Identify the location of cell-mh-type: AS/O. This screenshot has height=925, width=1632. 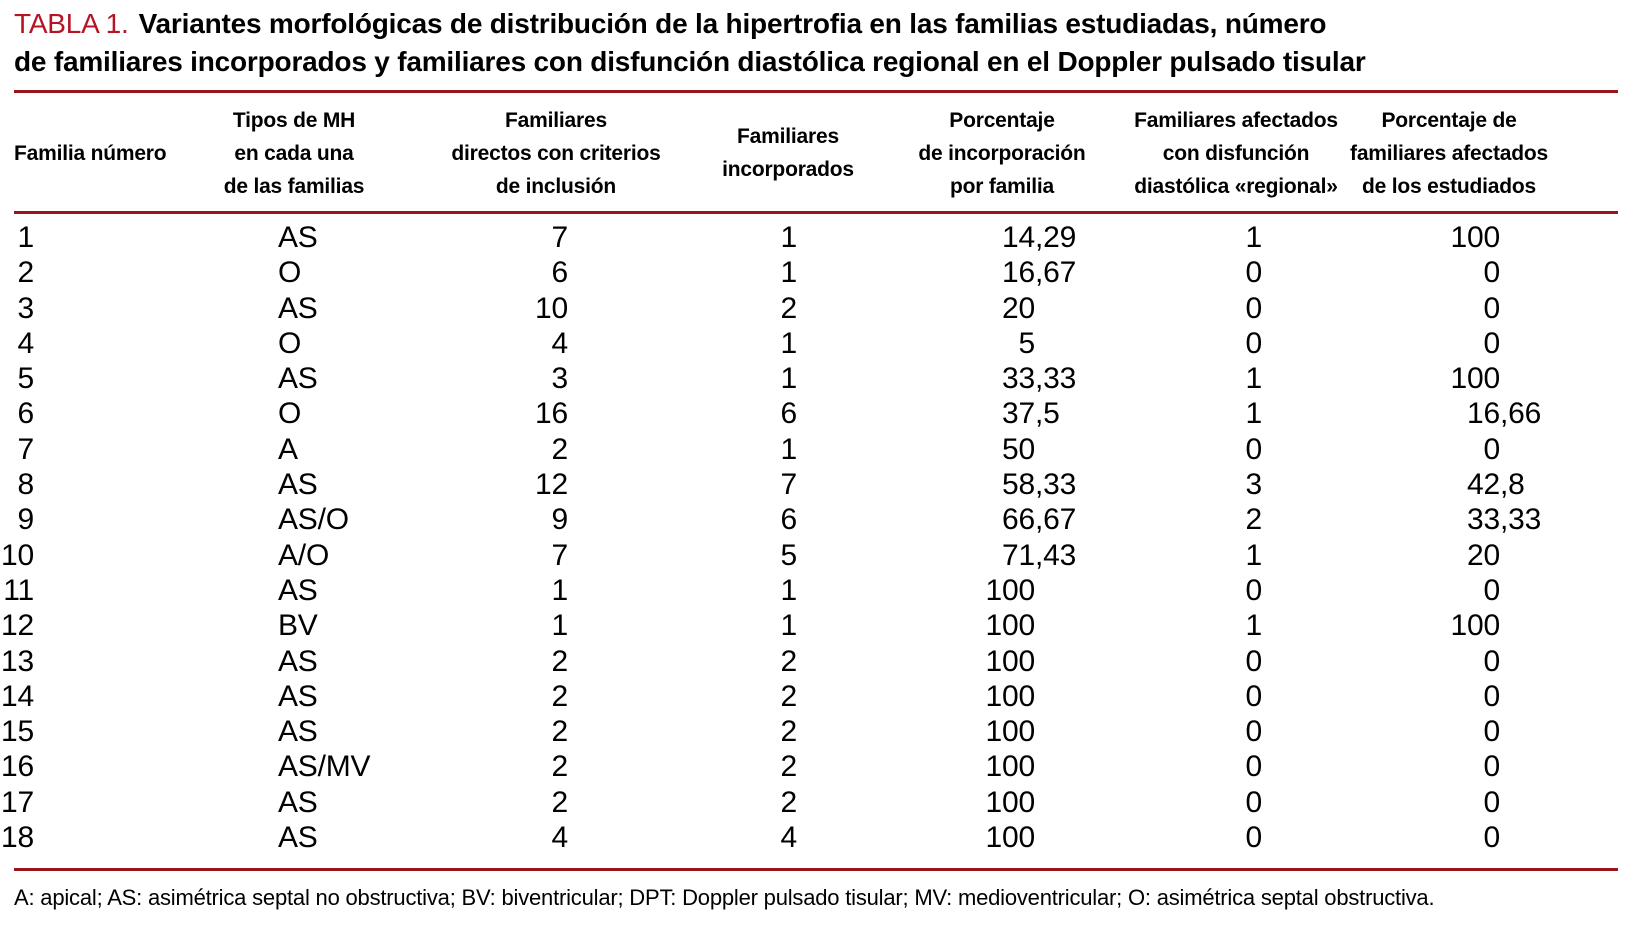
(313, 520).